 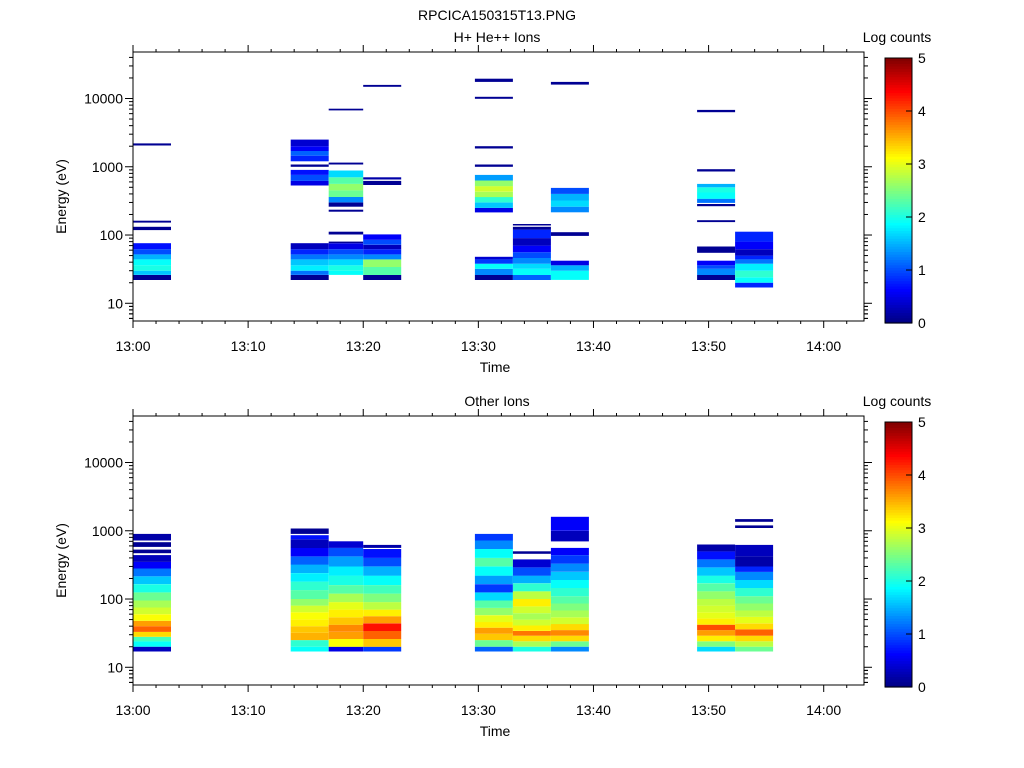 What do you see at coordinates (922, 58) in the screenshot?
I see `colorbar-tick-label: 5` at bounding box center [922, 58].